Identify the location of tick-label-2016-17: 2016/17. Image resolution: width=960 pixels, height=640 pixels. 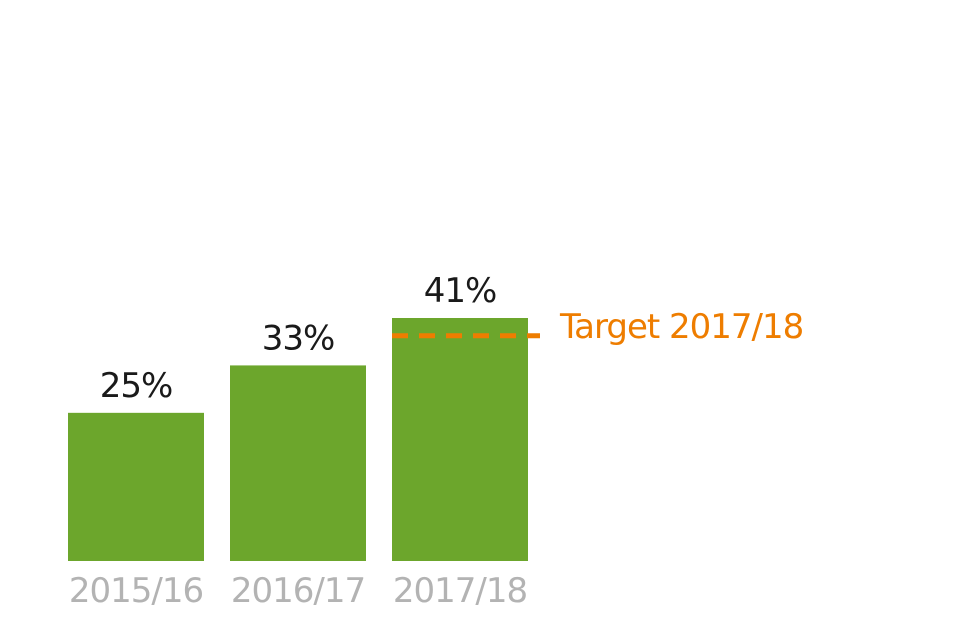
(298, 591).